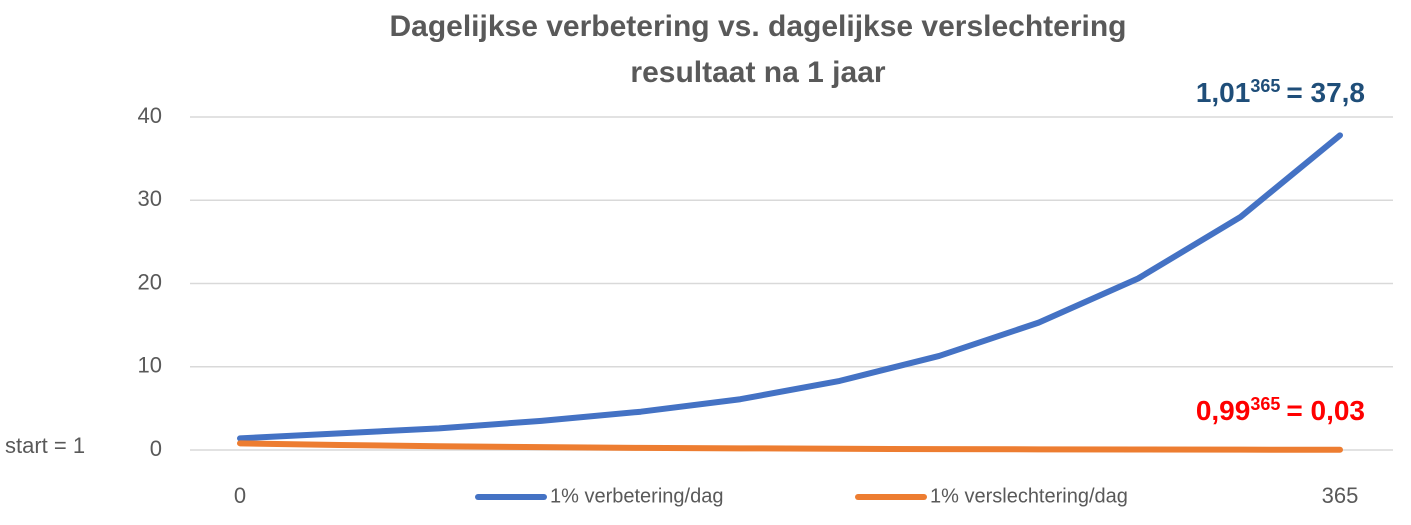  What do you see at coordinates (1223, 92) in the screenshot?
I see `annotation-base: 1,01` at bounding box center [1223, 92].